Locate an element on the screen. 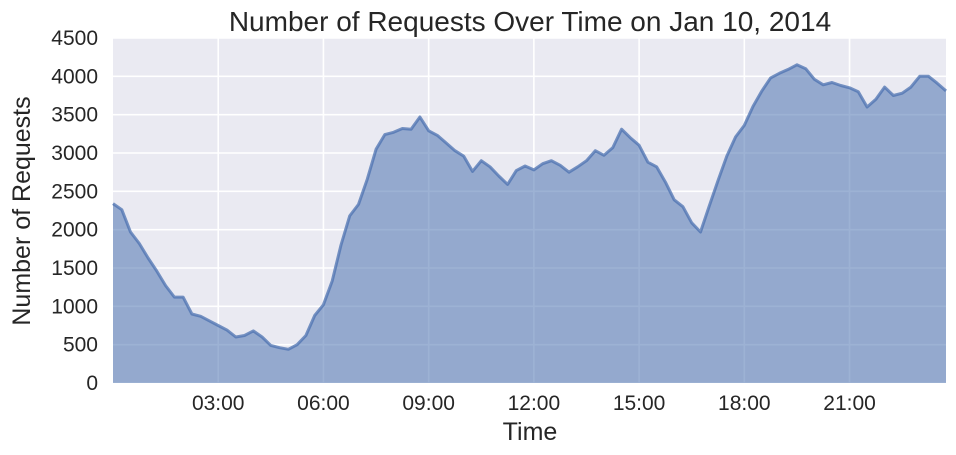 The height and width of the screenshot is (455, 956). x-tick-label: 12:00 is located at coordinates (534, 403).